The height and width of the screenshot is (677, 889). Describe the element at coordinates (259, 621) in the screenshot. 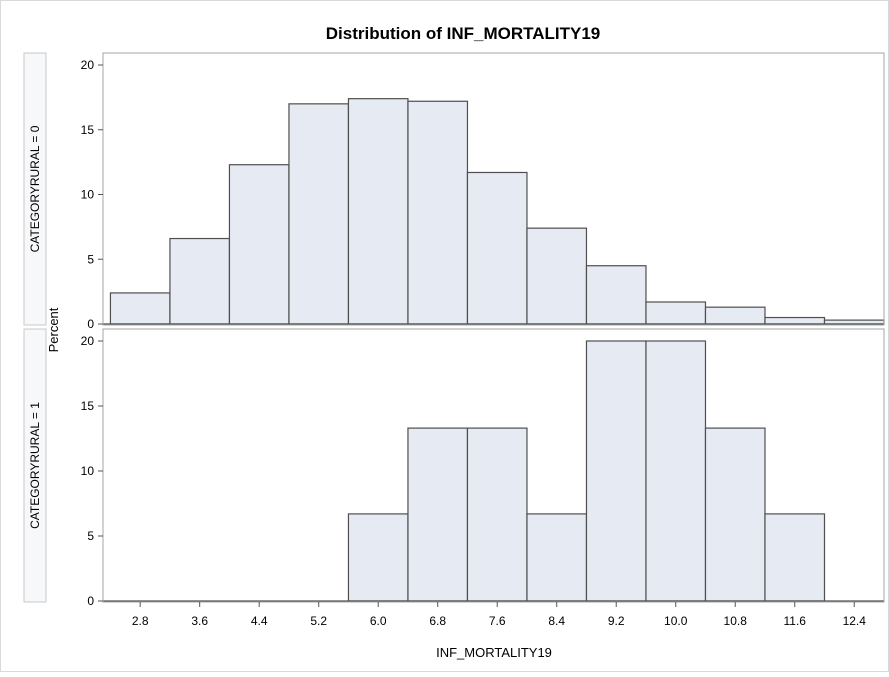

I see `x-tick-label: 4.4` at that location.